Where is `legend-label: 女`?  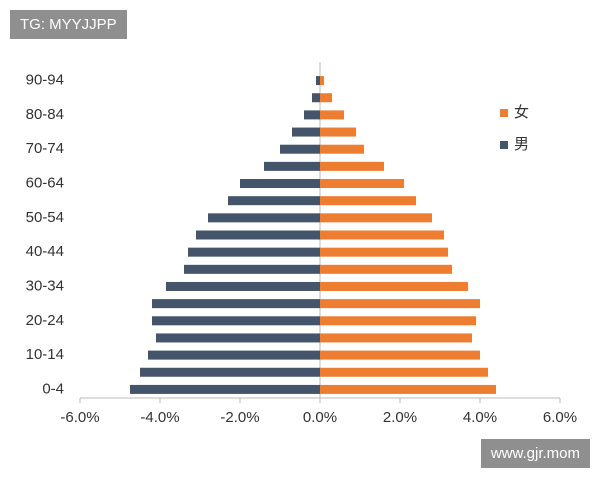 legend-label: 女 is located at coordinates (521, 112).